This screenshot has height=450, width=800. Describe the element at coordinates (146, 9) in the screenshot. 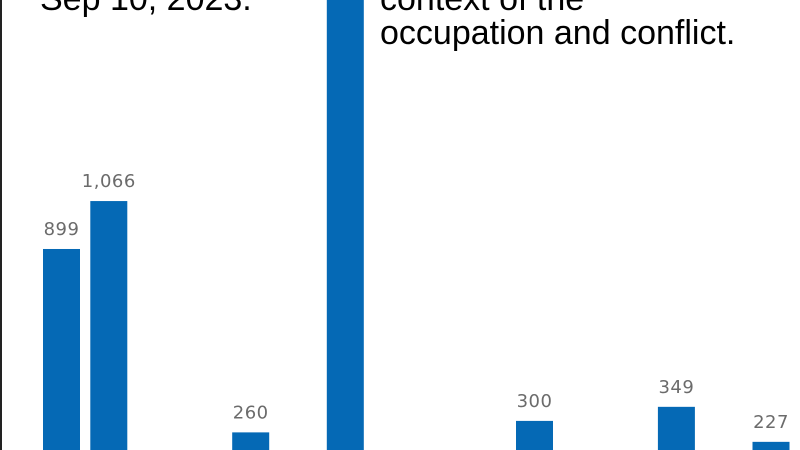

I see `annotation-date: Sep 10, 2023.` at that location.